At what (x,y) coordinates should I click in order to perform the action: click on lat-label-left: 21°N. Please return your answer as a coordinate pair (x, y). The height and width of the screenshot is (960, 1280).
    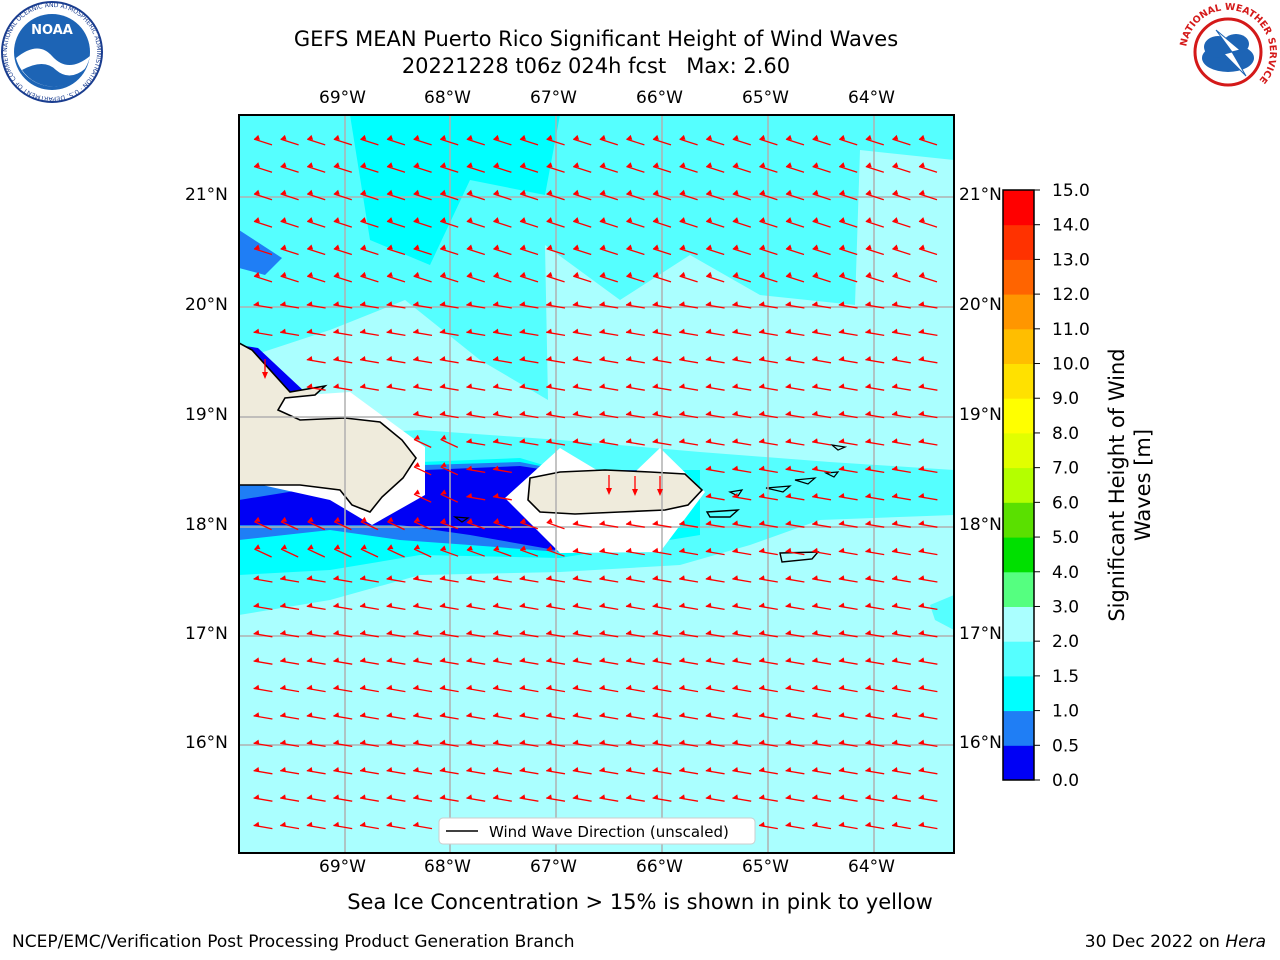
    Looking at the image, I should click on (206, 195).